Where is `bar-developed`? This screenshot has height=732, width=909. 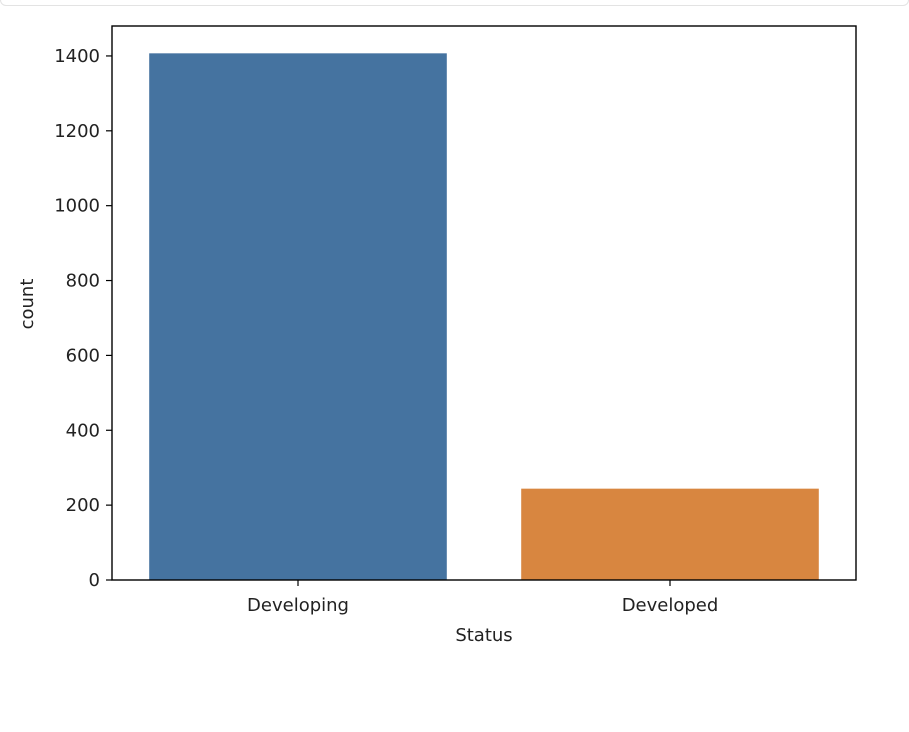
bar-developed is located at coordinates (670, 534).